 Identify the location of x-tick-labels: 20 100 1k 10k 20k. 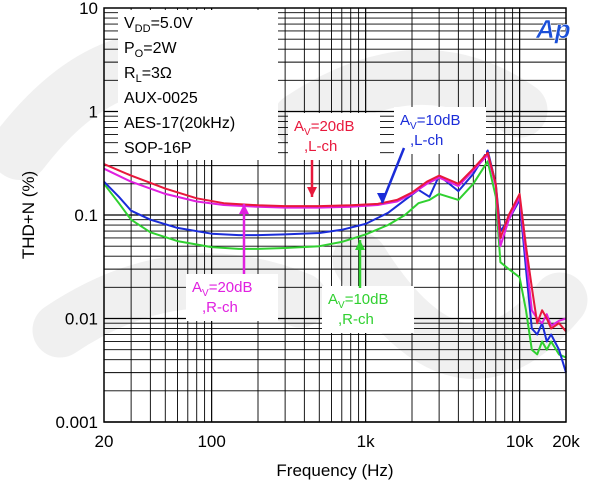
(338, 441).